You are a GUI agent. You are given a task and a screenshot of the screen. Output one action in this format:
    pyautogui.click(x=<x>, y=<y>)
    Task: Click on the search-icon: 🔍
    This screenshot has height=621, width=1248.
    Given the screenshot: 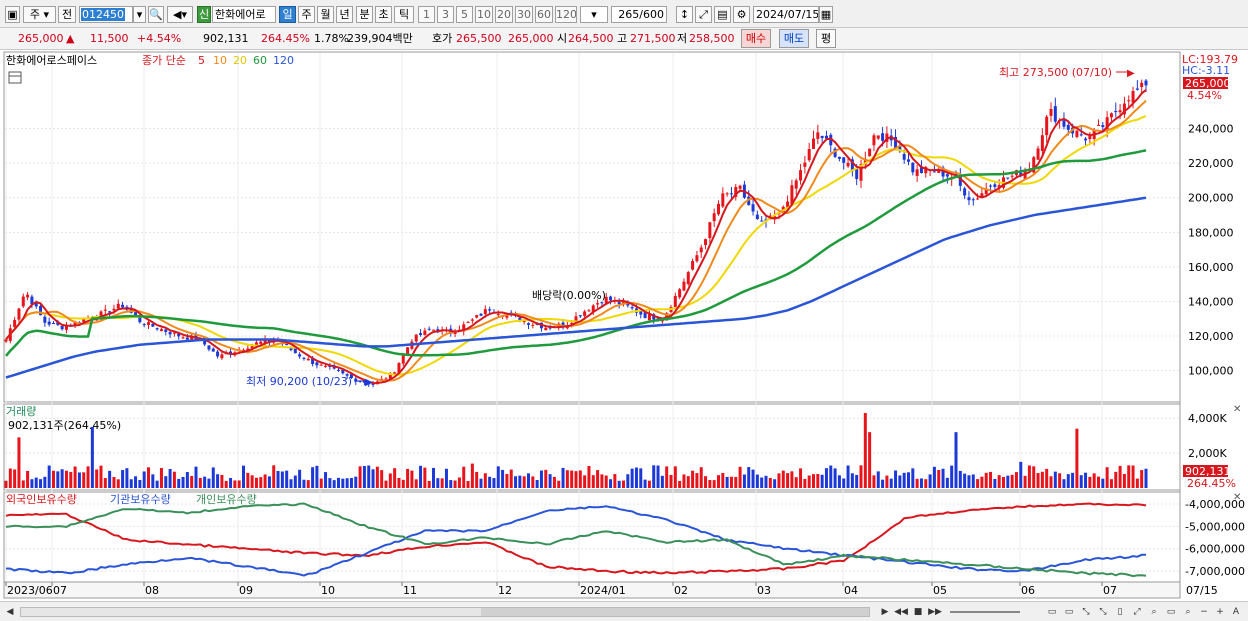 What is the action you would take?
    pyautogui.click(x=156, y=14)
    